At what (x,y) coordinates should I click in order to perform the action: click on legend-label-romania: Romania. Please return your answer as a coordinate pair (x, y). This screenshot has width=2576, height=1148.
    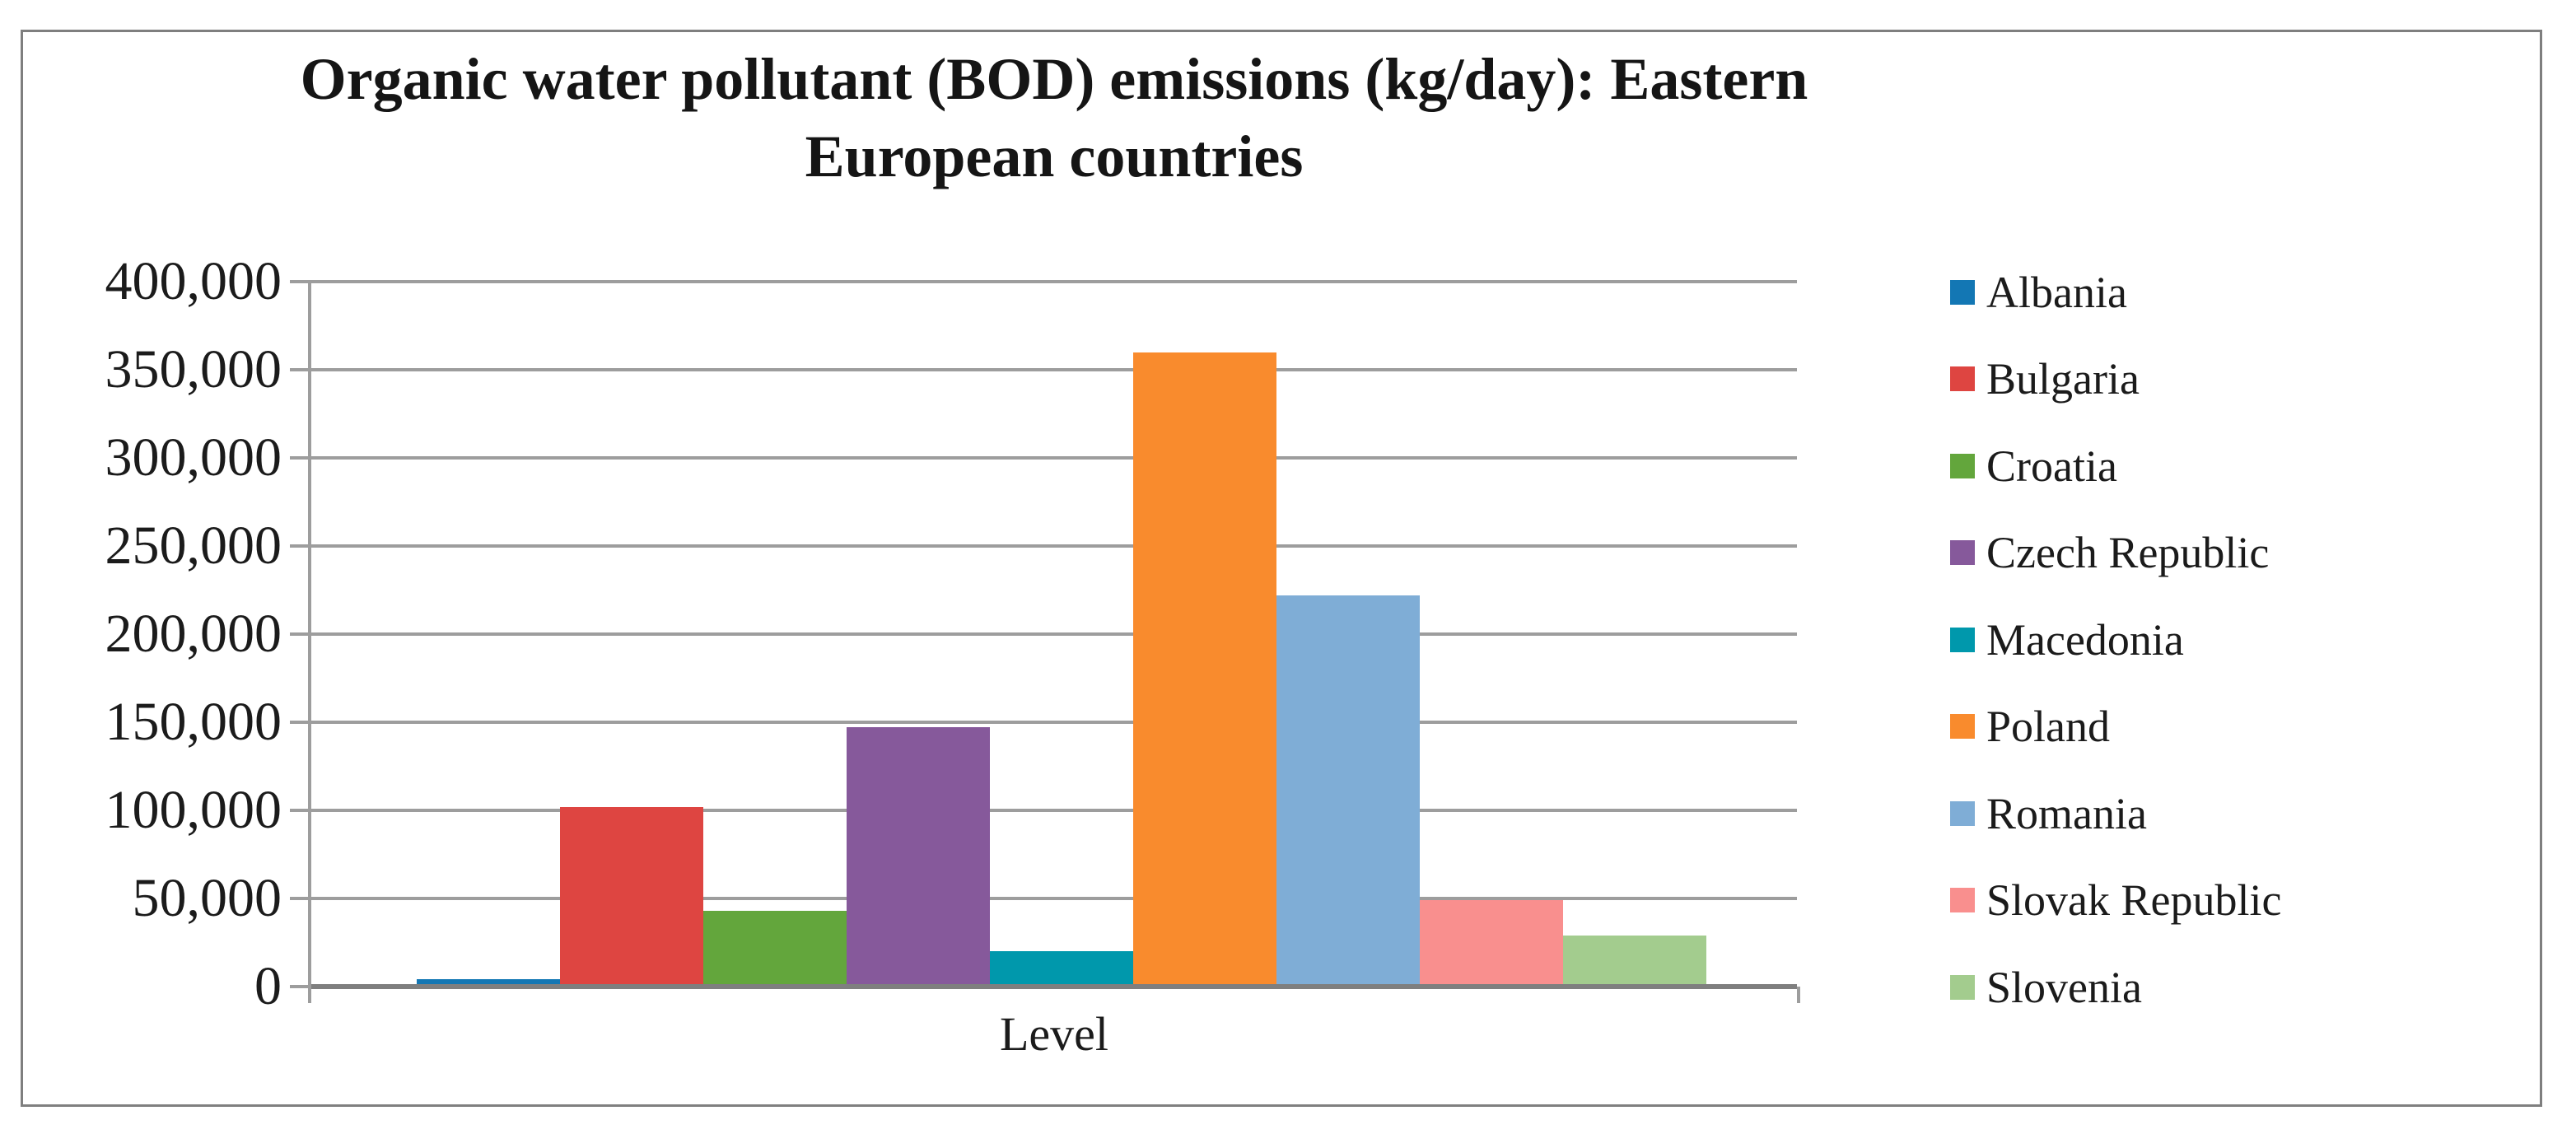
    Looking at the image, I should click on (2066, 813).